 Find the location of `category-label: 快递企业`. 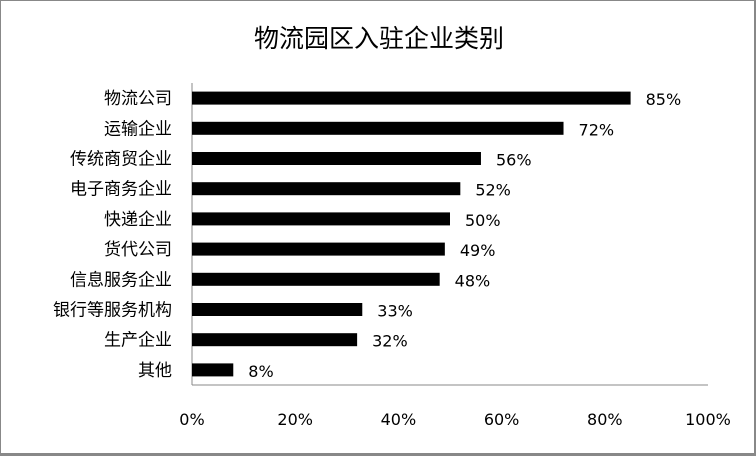

category-label: 快递企业 is located at coordinates (138, 220).